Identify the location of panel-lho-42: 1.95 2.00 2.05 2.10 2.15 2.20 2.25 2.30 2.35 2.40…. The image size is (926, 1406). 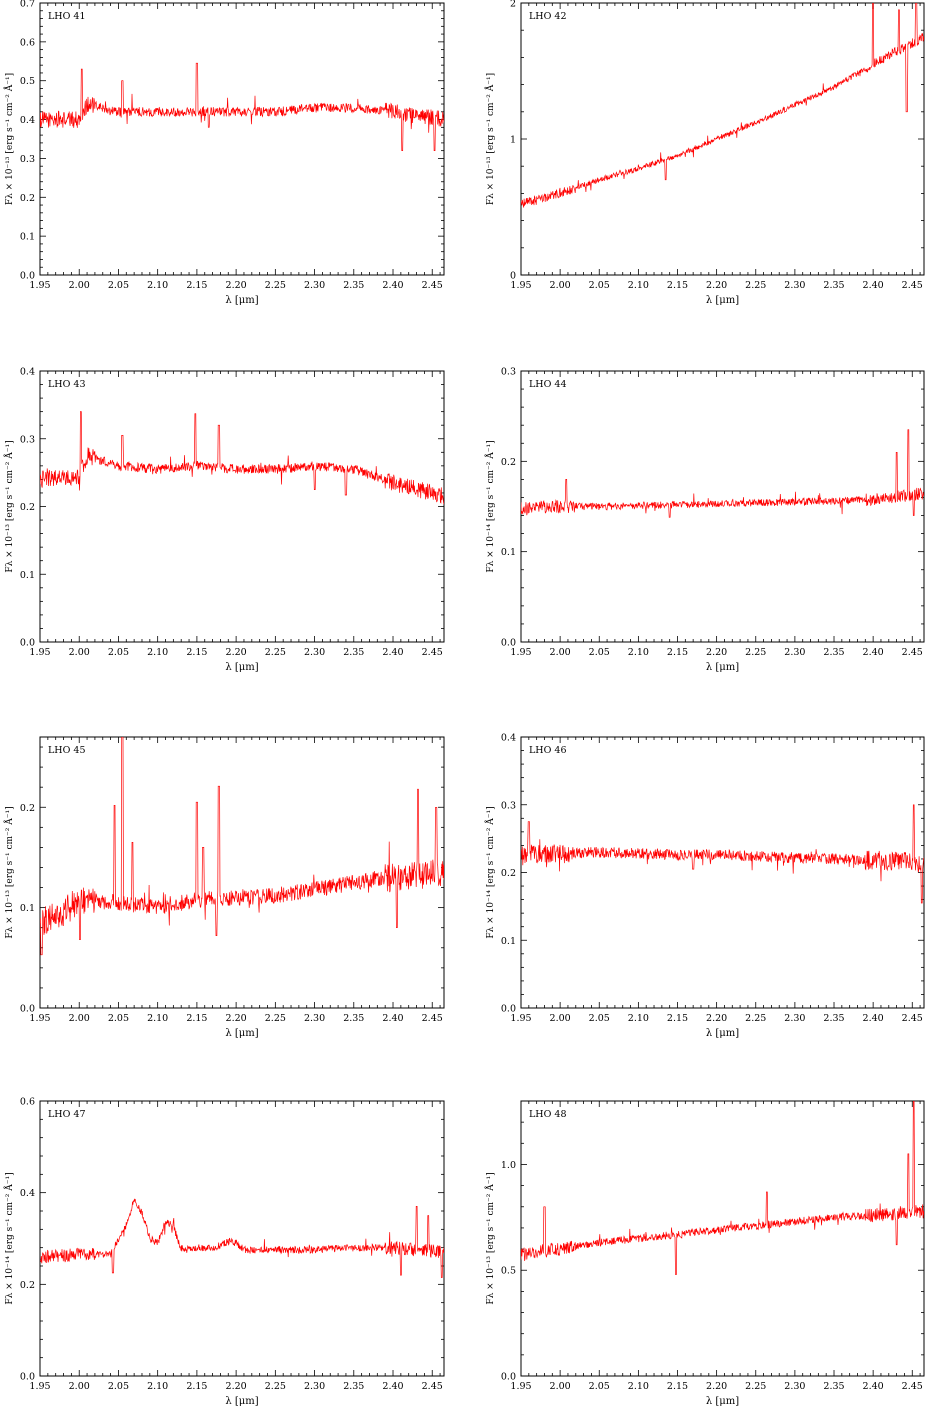
(704, 153).